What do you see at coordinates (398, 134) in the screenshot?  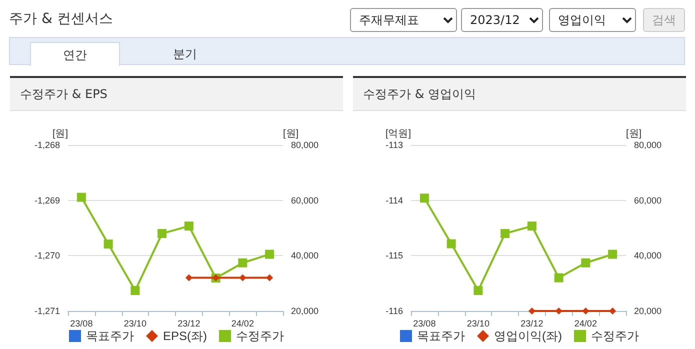 I see `y-axis-title: [억원]` at bounding box center [398, 134].